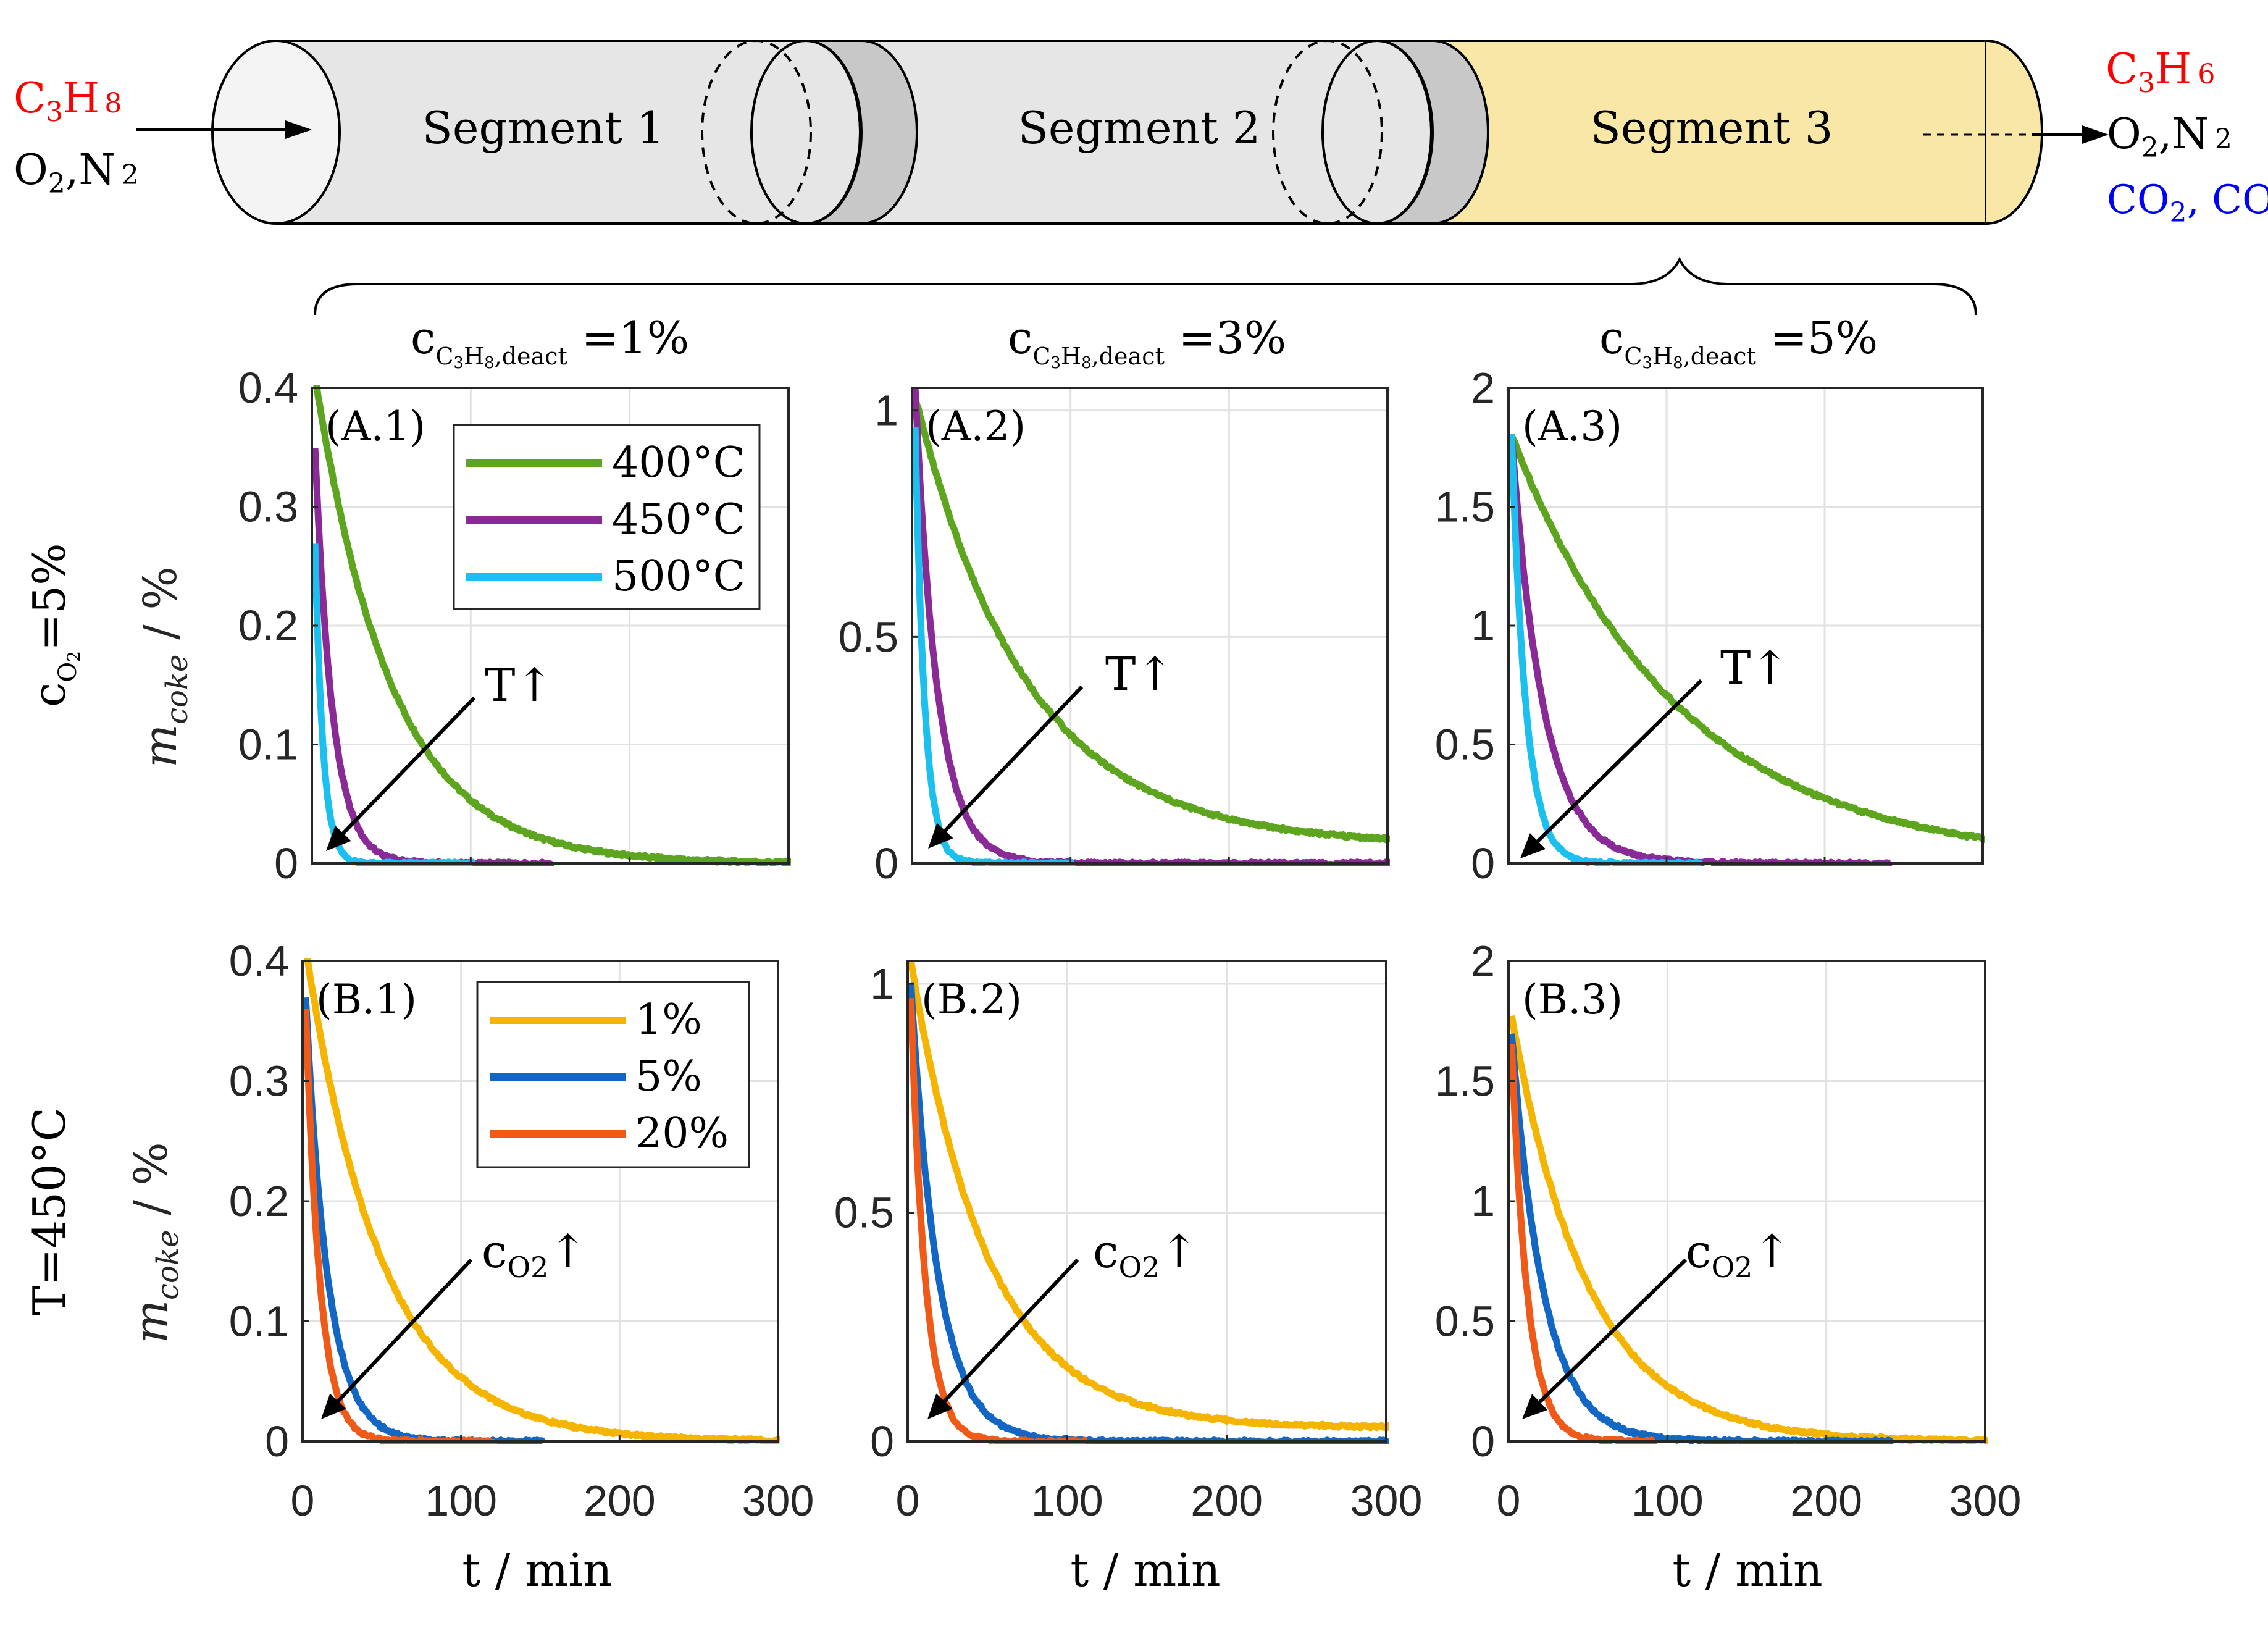 The width and height of the screenshot is (2268, 1631). Describe the element at coordinates (971, 1000) in the screenshot. I see `panel-label: (B.2)` at that location.